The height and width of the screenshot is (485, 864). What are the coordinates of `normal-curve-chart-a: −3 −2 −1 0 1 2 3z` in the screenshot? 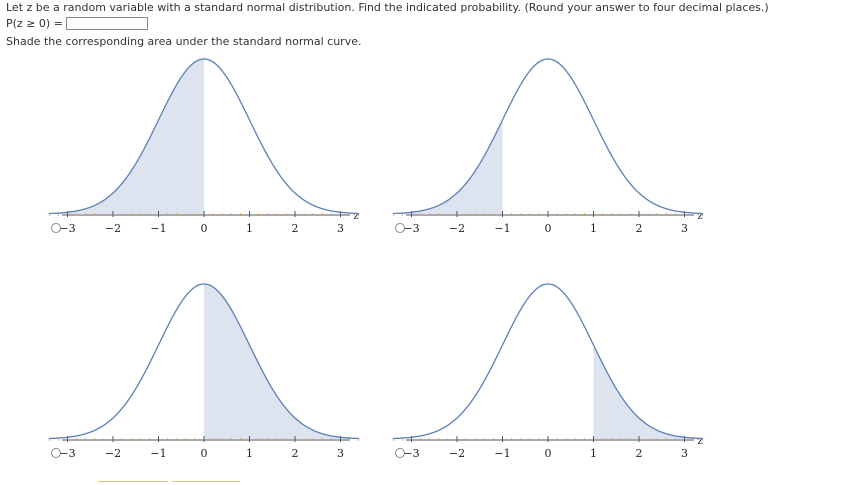 It's located at (202, 146).